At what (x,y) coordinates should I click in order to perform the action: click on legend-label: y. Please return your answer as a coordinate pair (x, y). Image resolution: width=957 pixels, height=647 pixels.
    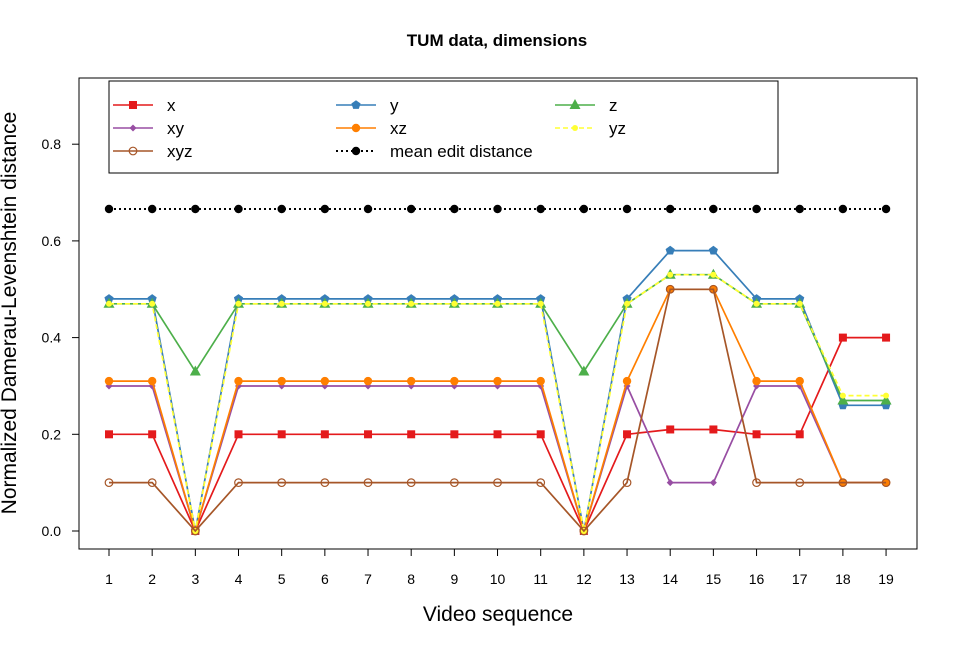
    Looking at the image, I should click on (394, 105).